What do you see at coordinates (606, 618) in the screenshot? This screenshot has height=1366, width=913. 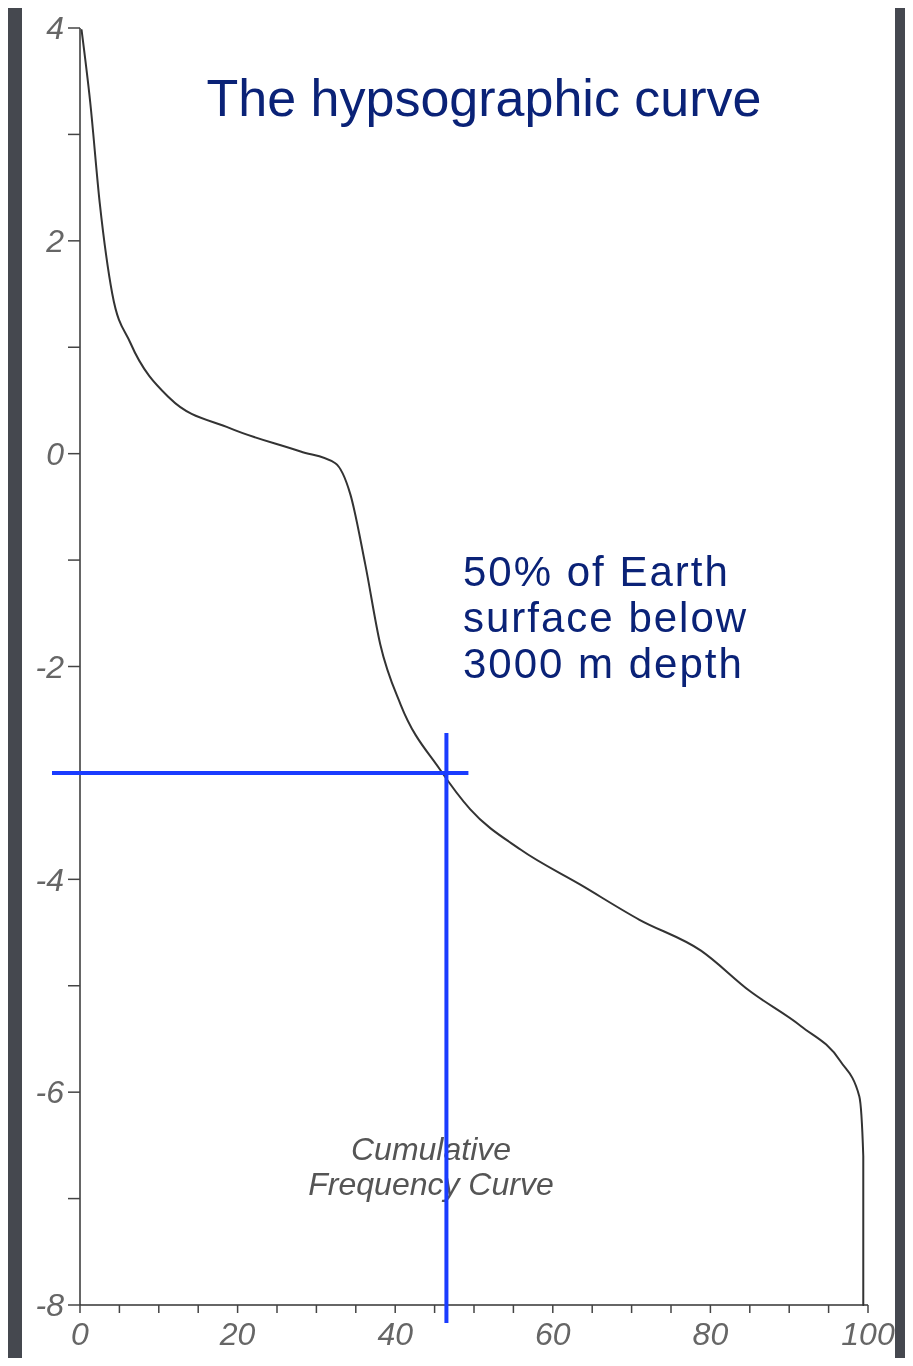 I see `annotation: 50% of Earth surface below 3000 m depth` at bounding box center [606, 618].